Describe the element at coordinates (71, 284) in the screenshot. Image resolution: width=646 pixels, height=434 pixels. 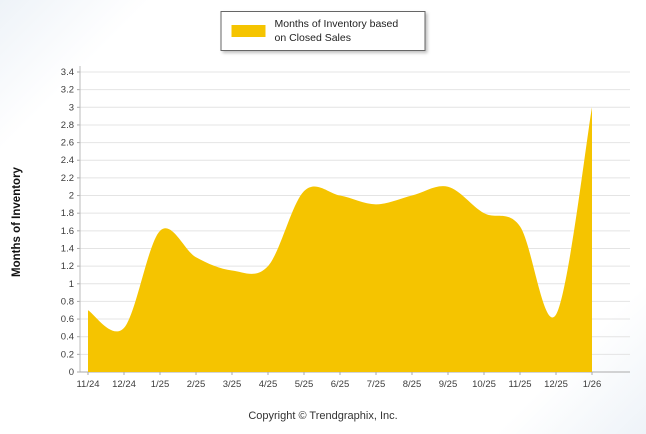
I see `svg-text: 1` at that location.